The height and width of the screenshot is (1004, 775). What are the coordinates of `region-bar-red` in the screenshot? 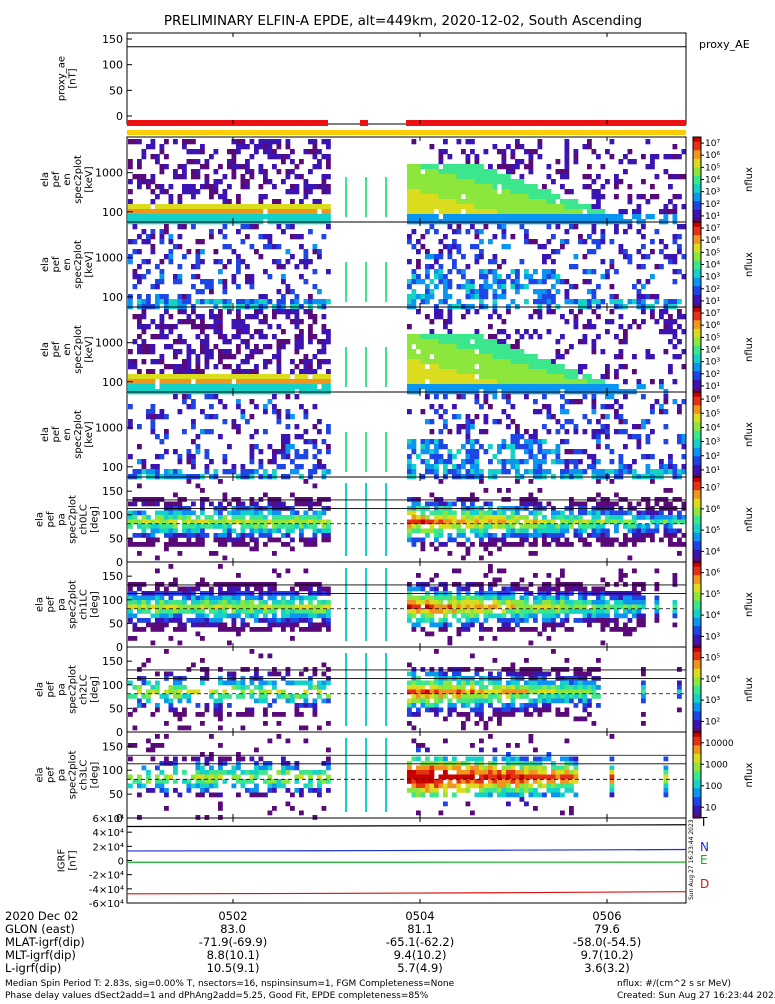 It's located at (227, 123).